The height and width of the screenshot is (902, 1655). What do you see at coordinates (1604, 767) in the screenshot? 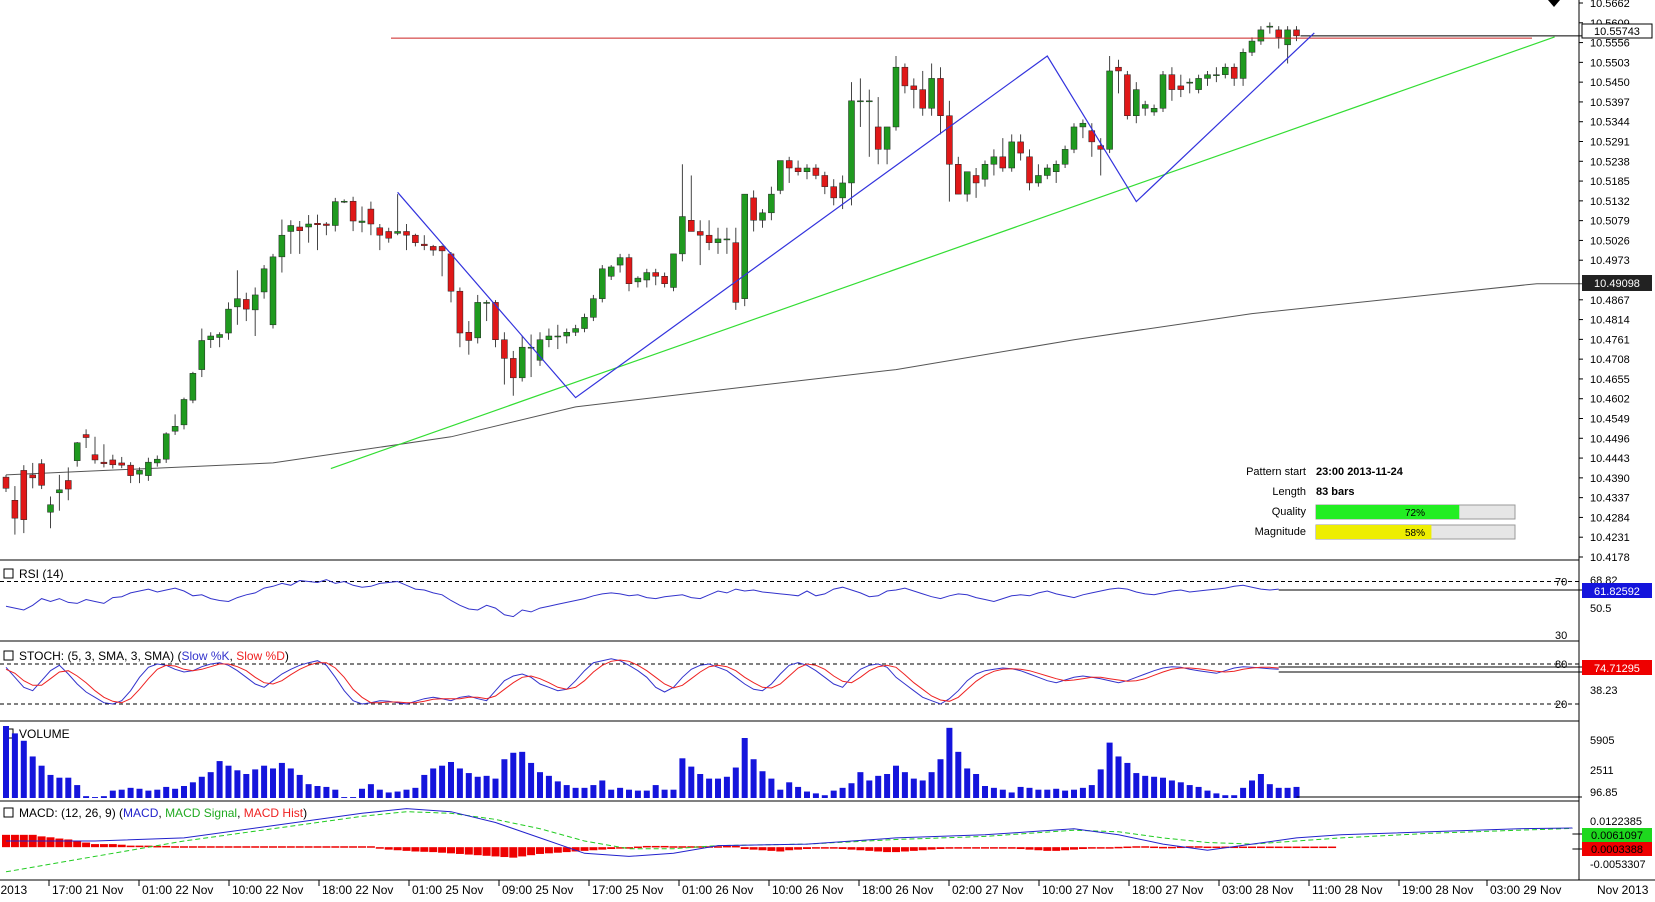
I see `volume-axis-labels: 5905 2511 96.85` at bounding box center [1604, 767].